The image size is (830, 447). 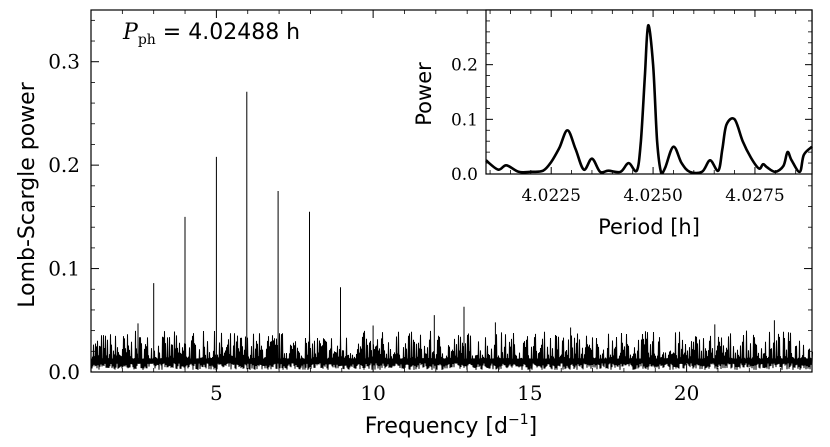 What do you see at coordinates (464, 120) in the screenshot?
I see `inset-y-tick-label: 0.1` at bounding box center [464, 120].